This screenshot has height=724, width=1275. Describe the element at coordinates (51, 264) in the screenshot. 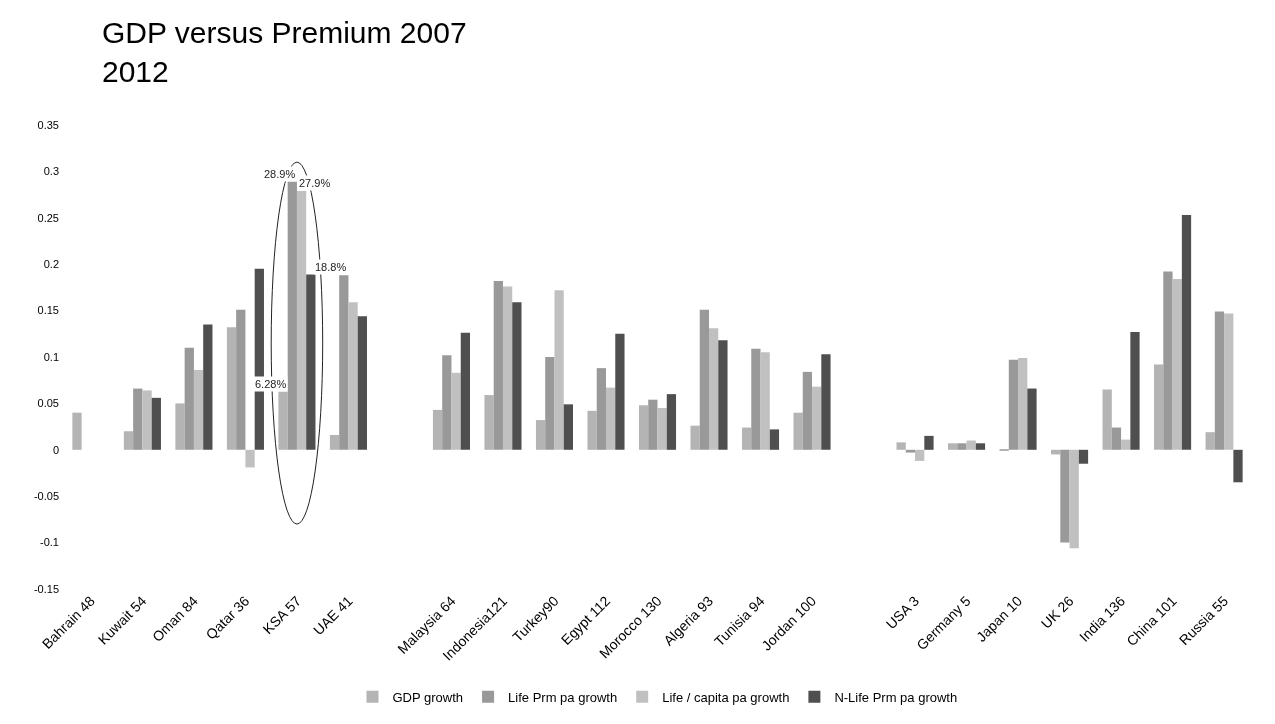

I see `y-tick-label: 0.2` at that location.